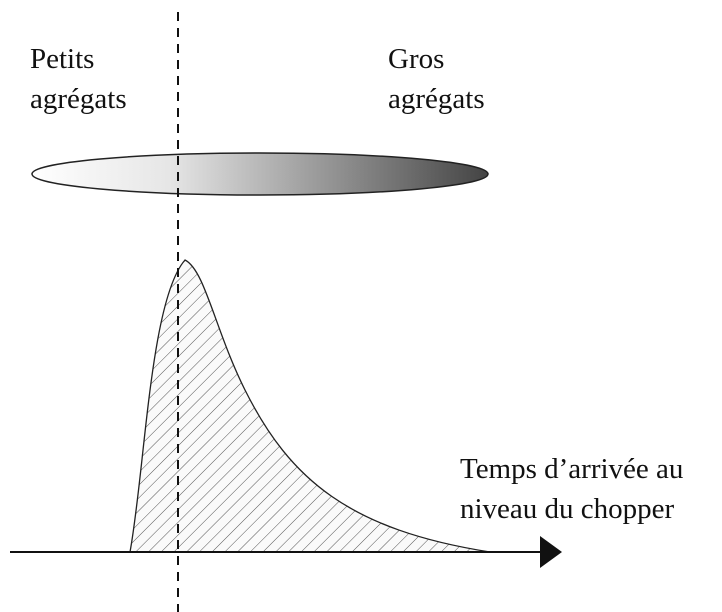  What do you see at coordinates (416, 59) in the screenshot?
I see `right-label: Gros` at bounding box center [416, 59].